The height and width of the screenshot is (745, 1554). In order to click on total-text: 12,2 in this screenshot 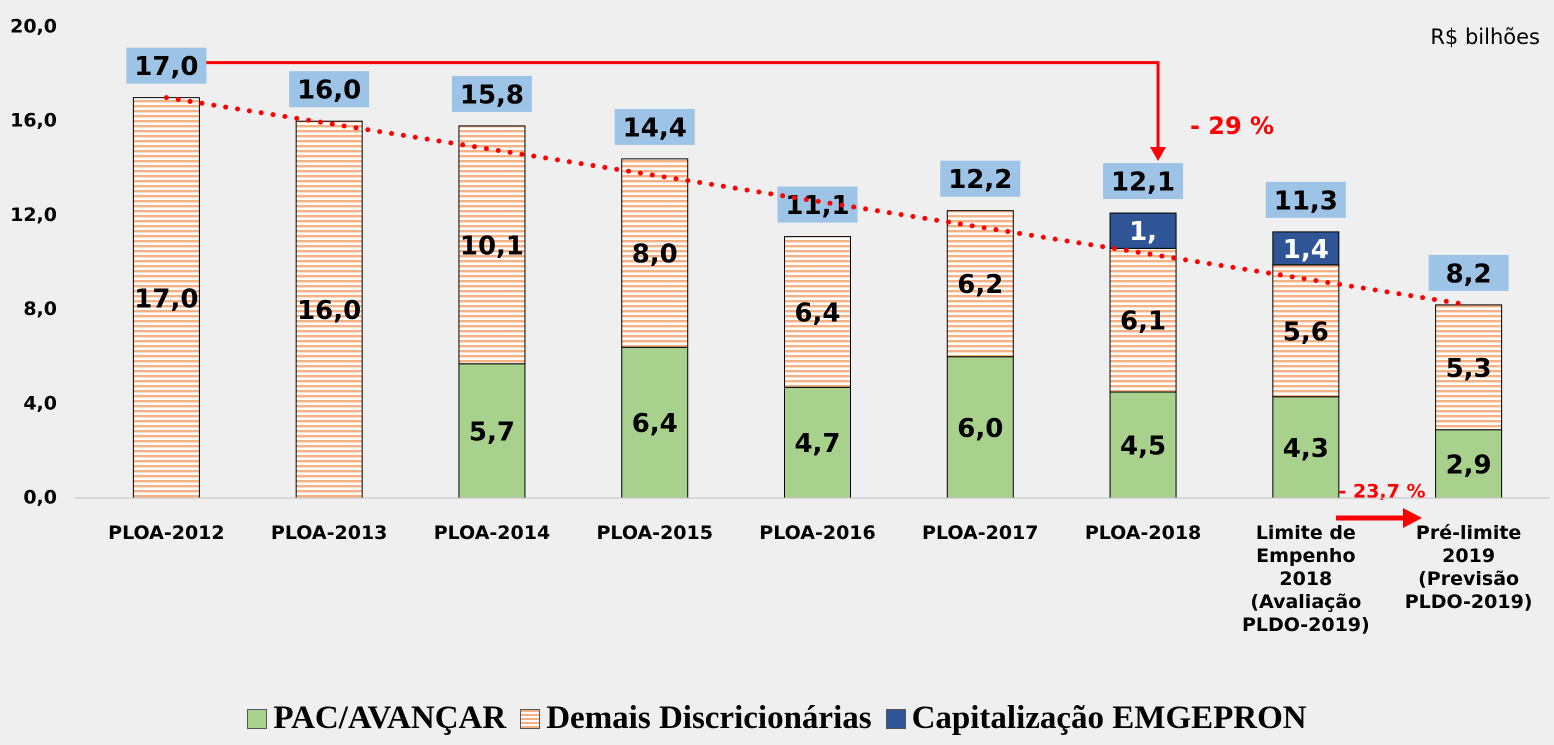, I will do `click(980, 180)`.